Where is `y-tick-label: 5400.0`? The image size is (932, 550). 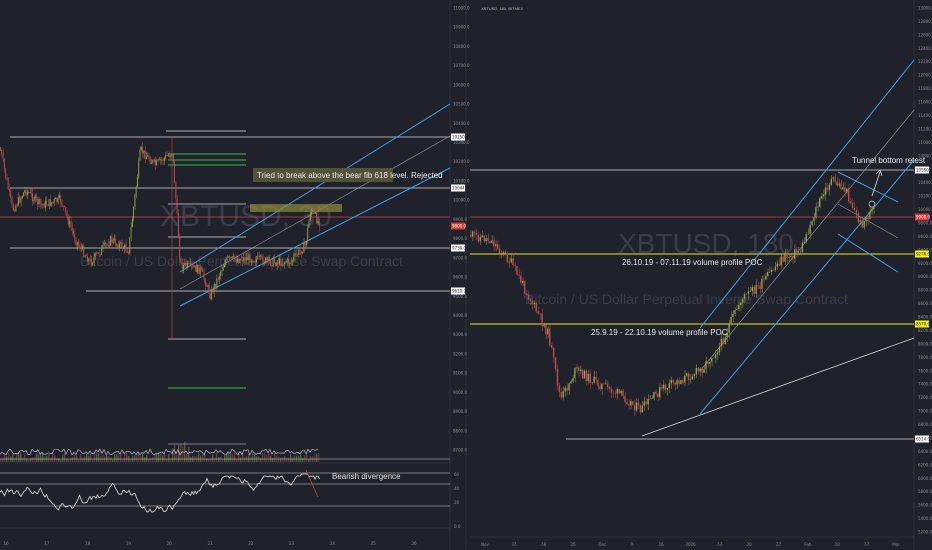 y-tick-label: 5400.0 is located at coordinates (925, 518).